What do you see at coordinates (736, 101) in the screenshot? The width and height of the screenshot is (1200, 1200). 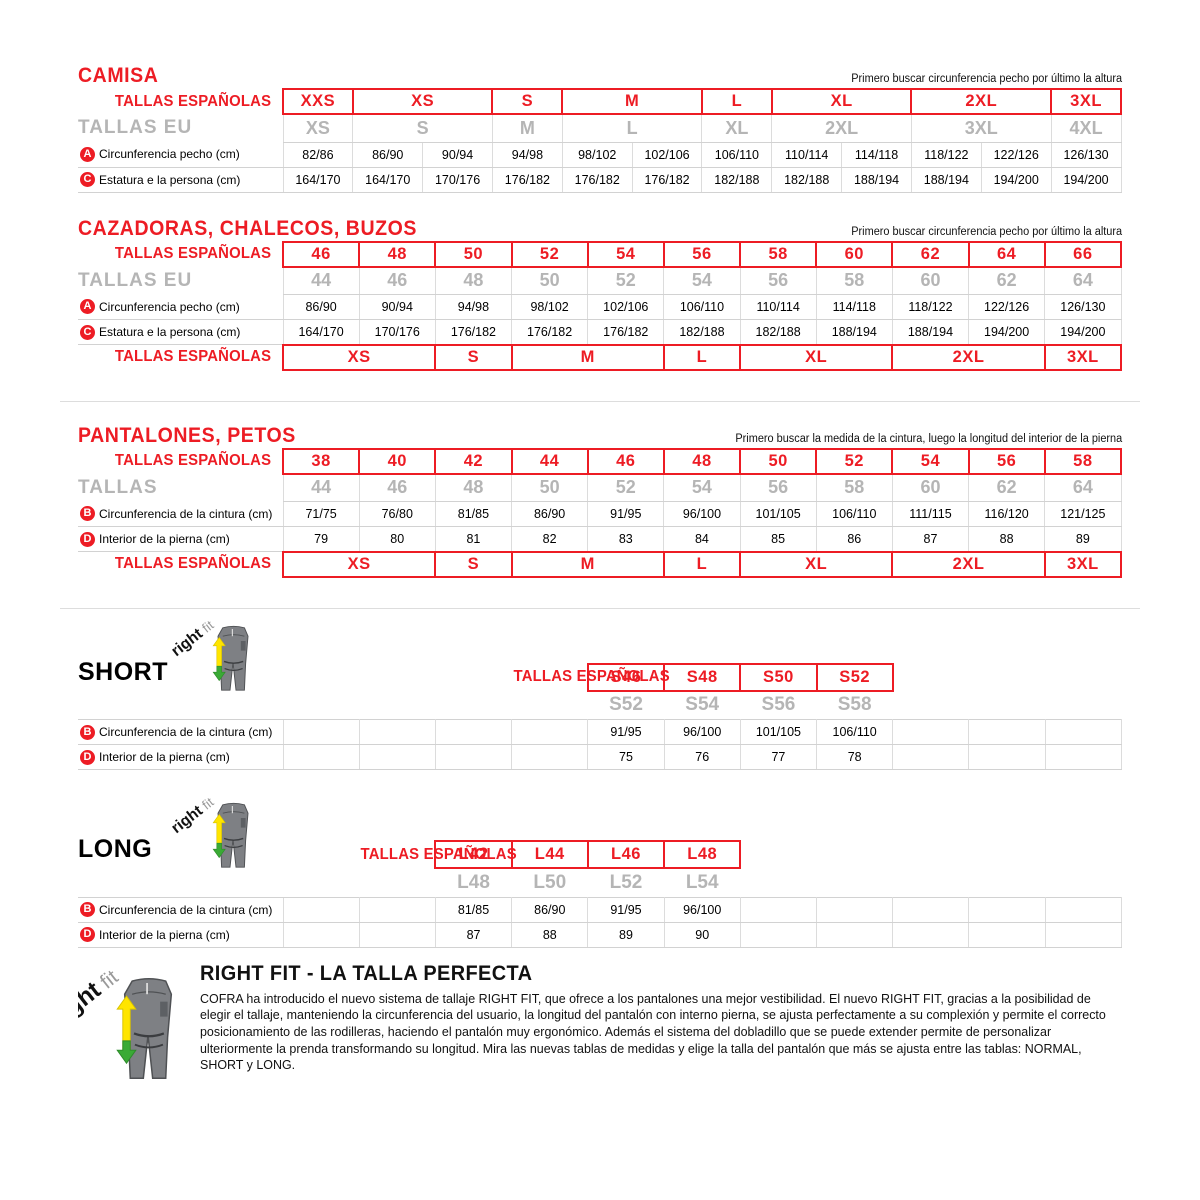 I see `size-es-L: L` at bounding box center [736, 101].